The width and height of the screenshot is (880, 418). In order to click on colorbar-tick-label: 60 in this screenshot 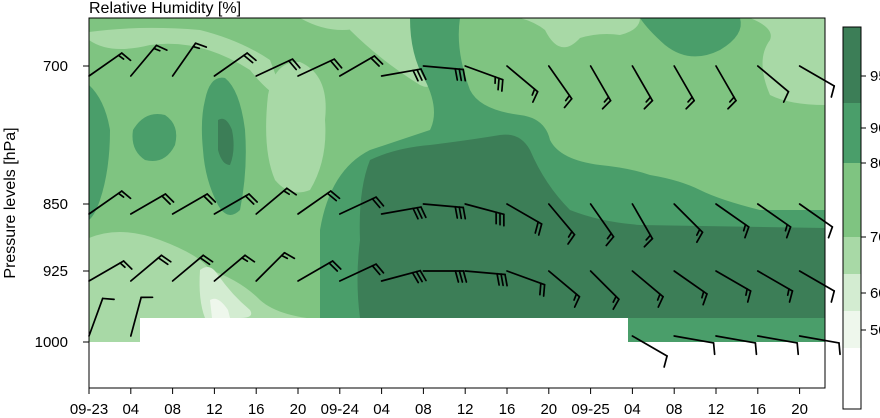, I will do `click(875, 293)`.